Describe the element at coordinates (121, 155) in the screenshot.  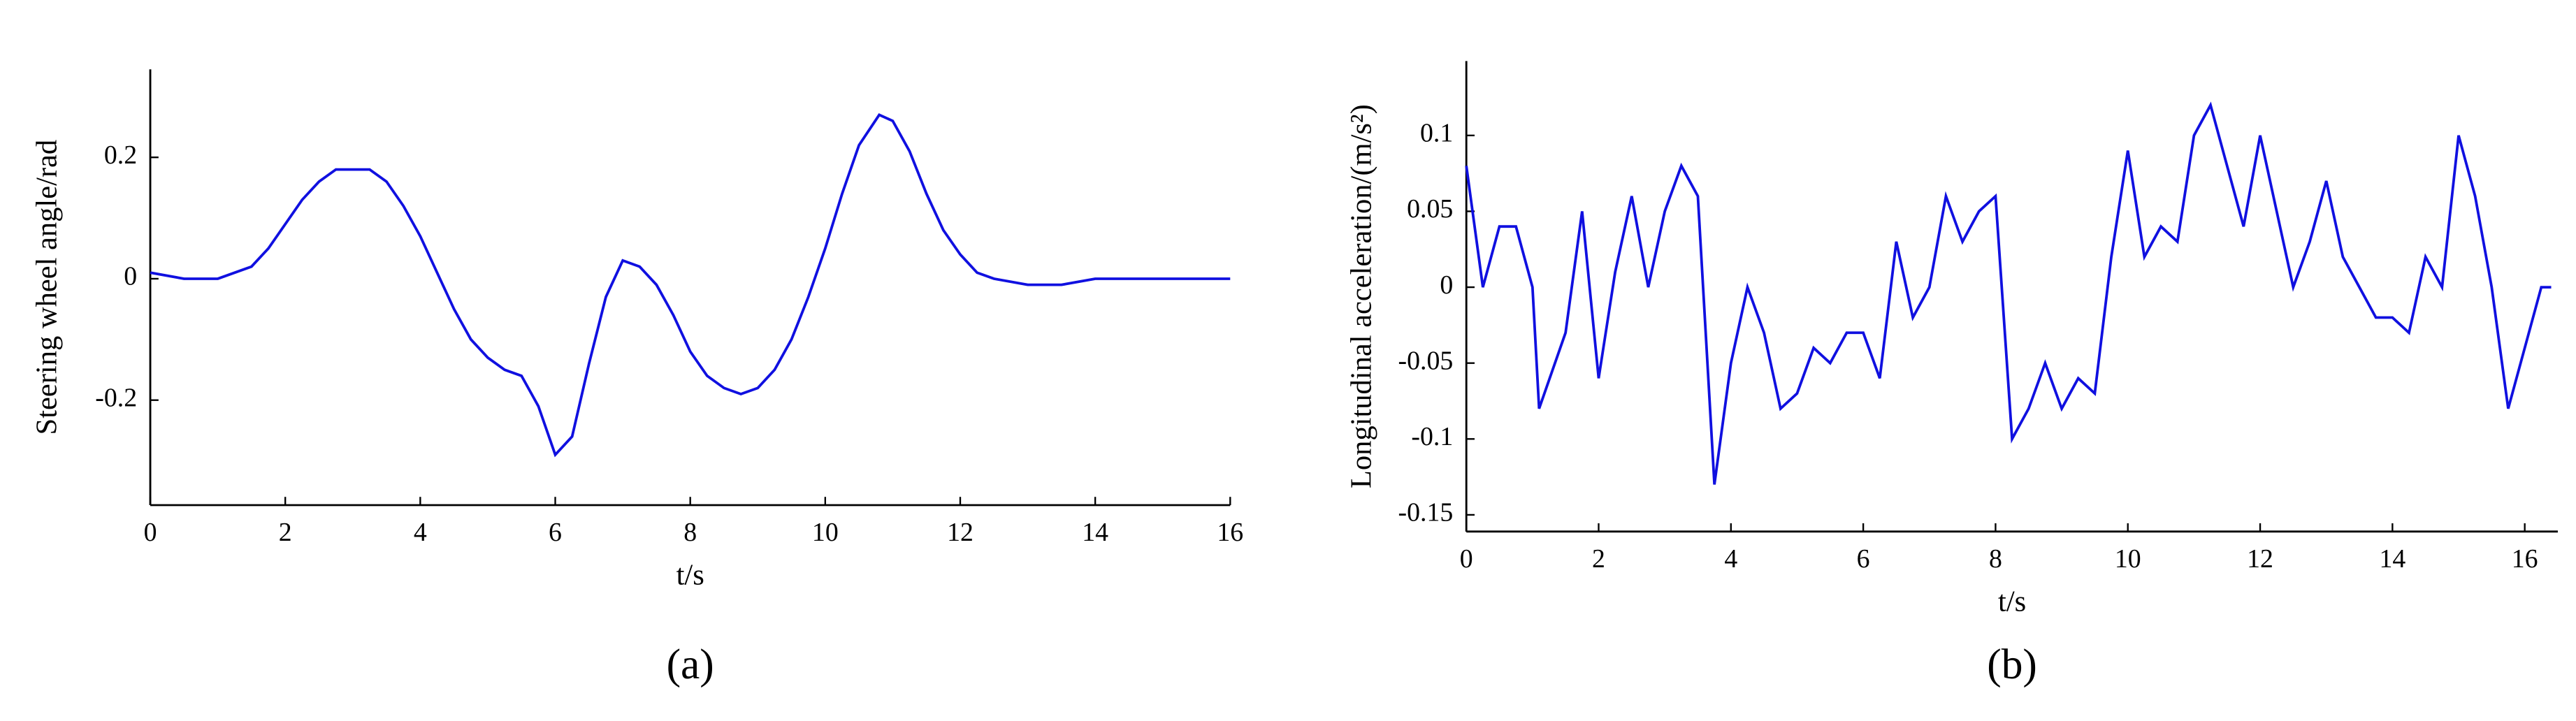
I see `y-tick-label: 0.2` at that location.